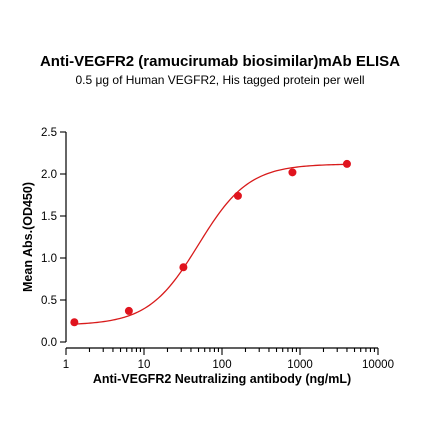 This screenshot has width=440, height=441. I want to click on x-ticks: 1 10 100 1000 10000, so click(228, 359).